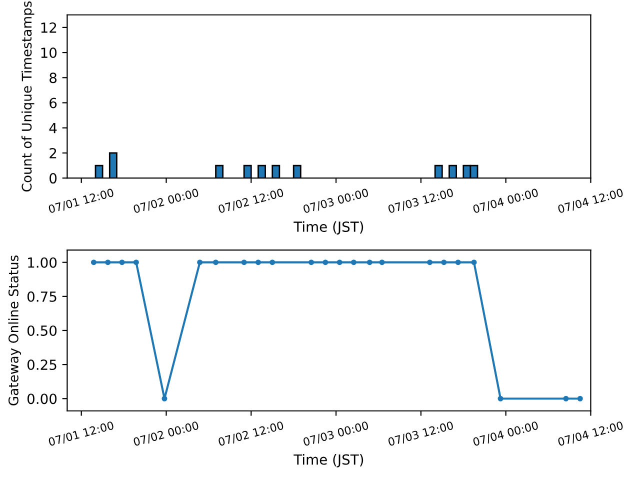 This screenshot has width=640, height=480. I want to click on y-tick-label: 0.25, so click(41, 365).